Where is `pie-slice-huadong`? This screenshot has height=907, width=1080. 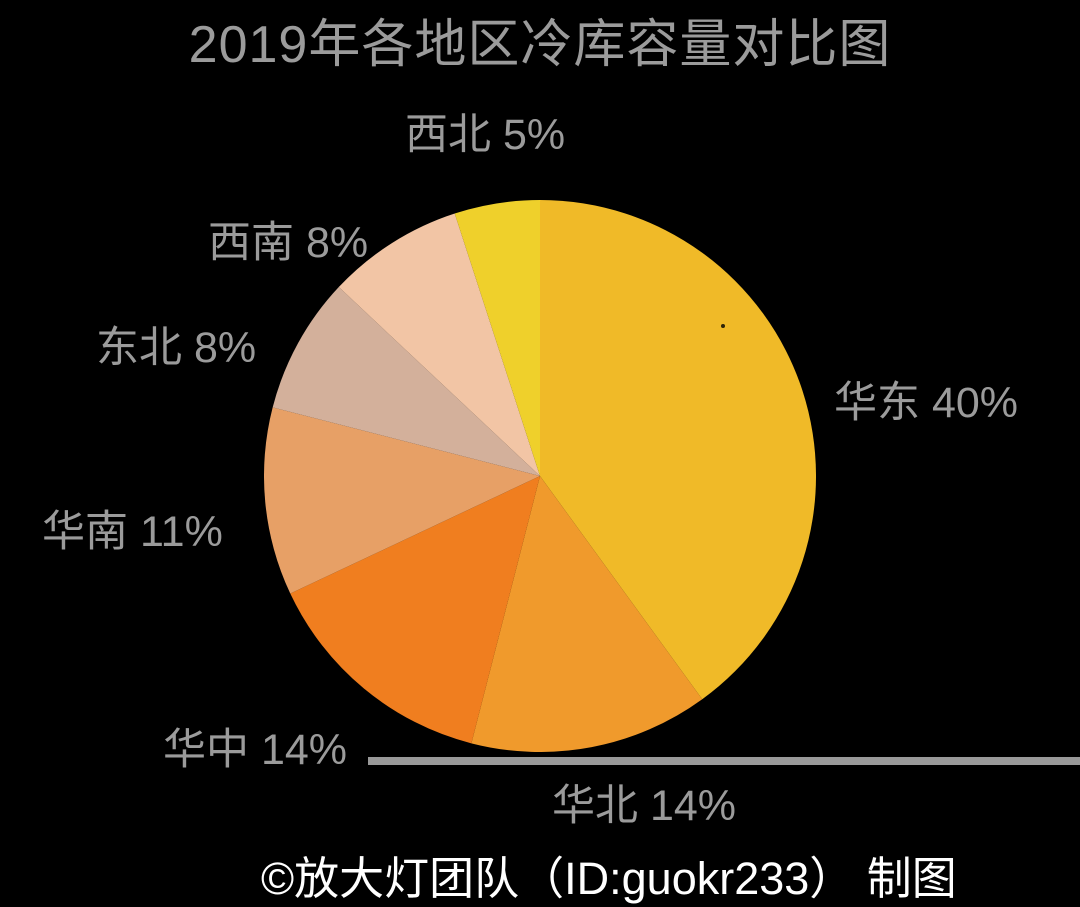 pie-slice-huadong is located at coordinates (678, 450).